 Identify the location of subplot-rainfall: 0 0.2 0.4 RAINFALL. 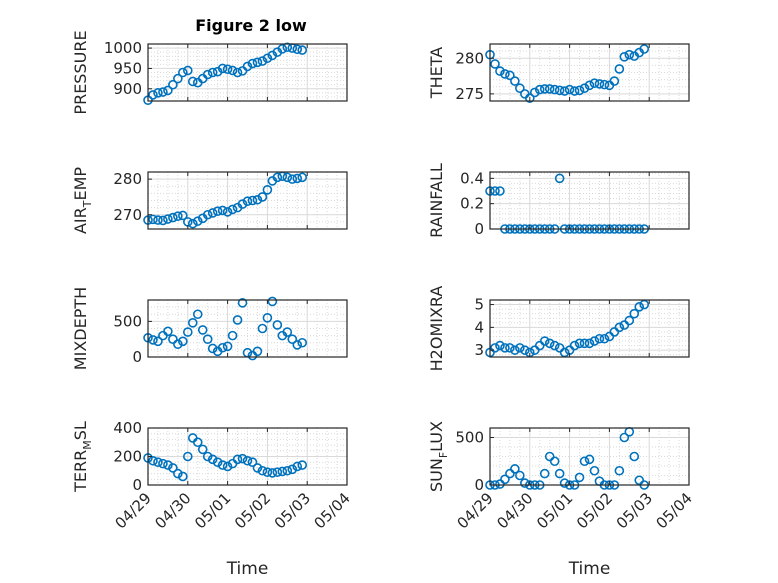
(558, 200).